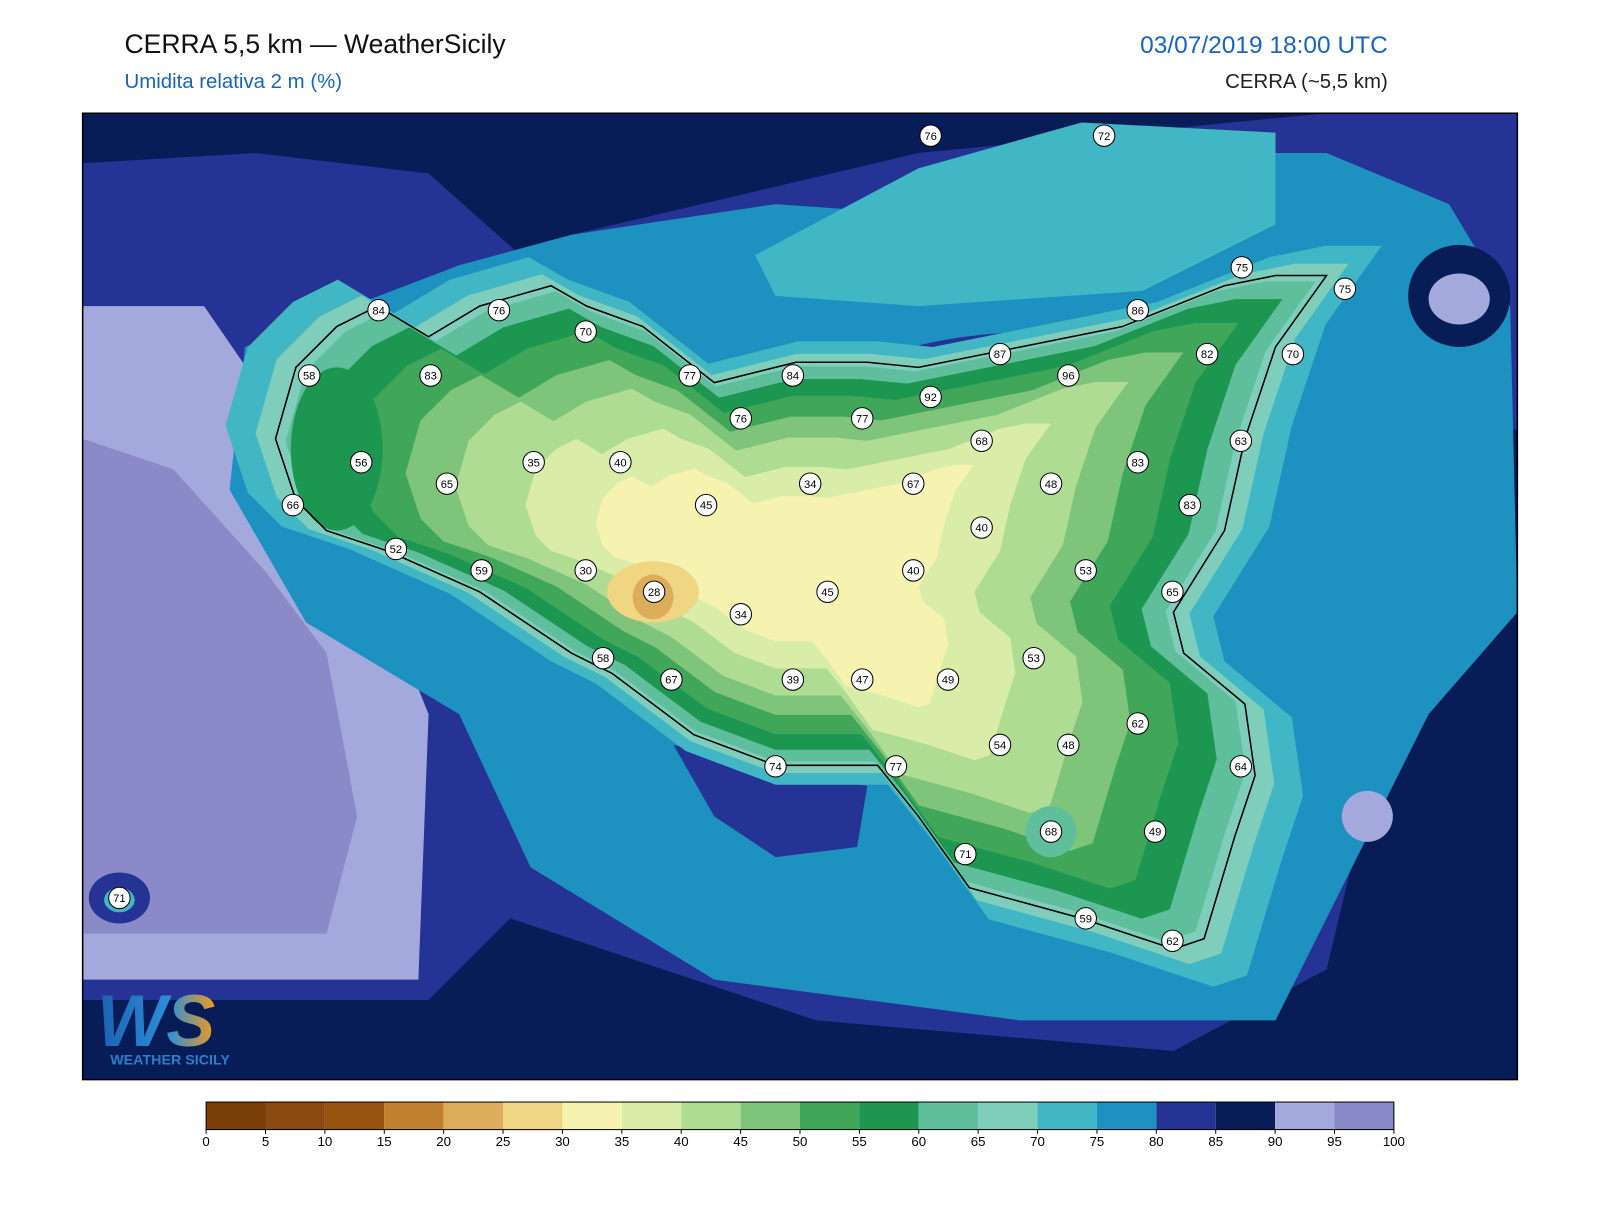  I want to click on station-value: 86, so click(1138, 311).